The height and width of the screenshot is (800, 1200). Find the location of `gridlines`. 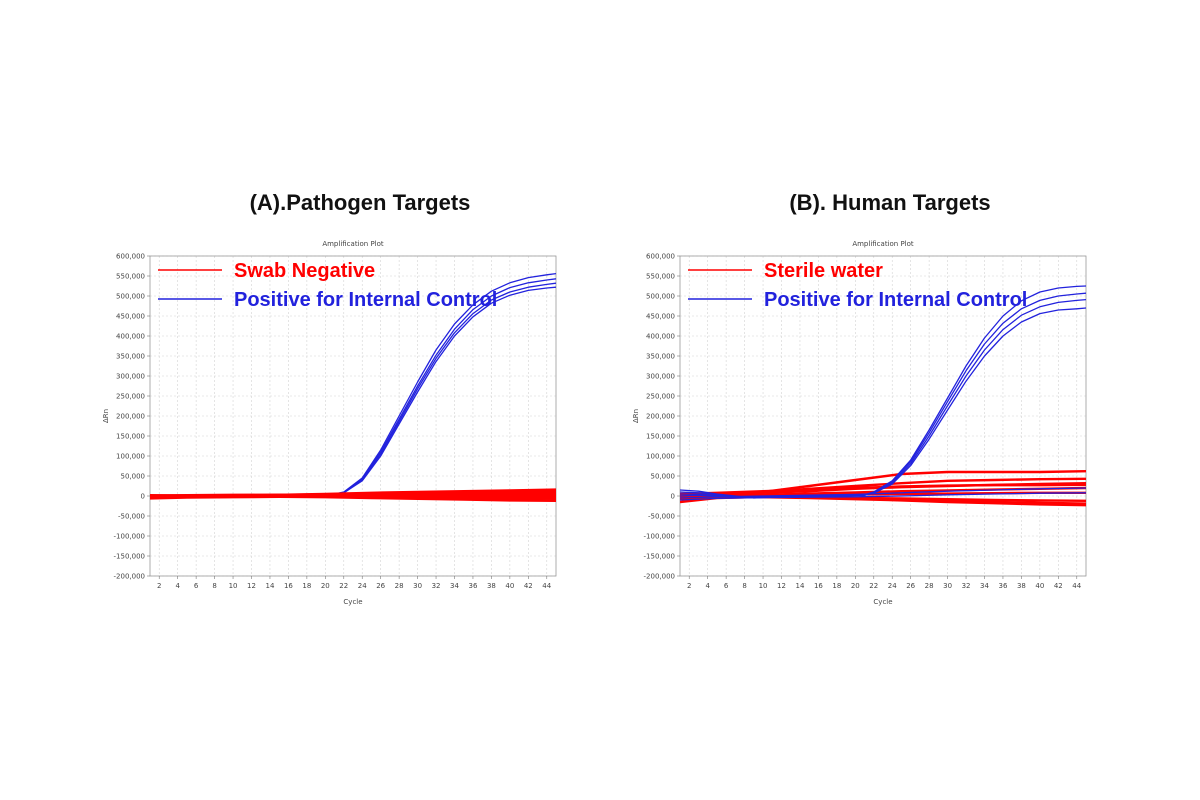

gridlines is located at coordinates (353, 416).